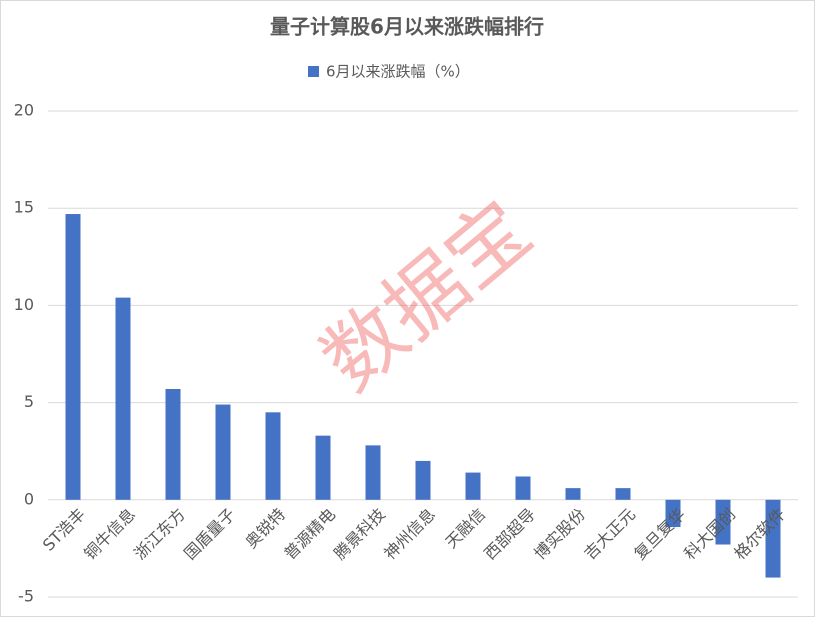 The height and width of the screenshot is (617, 815). I want to click on y-tick-label: -5, so click(26, 596).